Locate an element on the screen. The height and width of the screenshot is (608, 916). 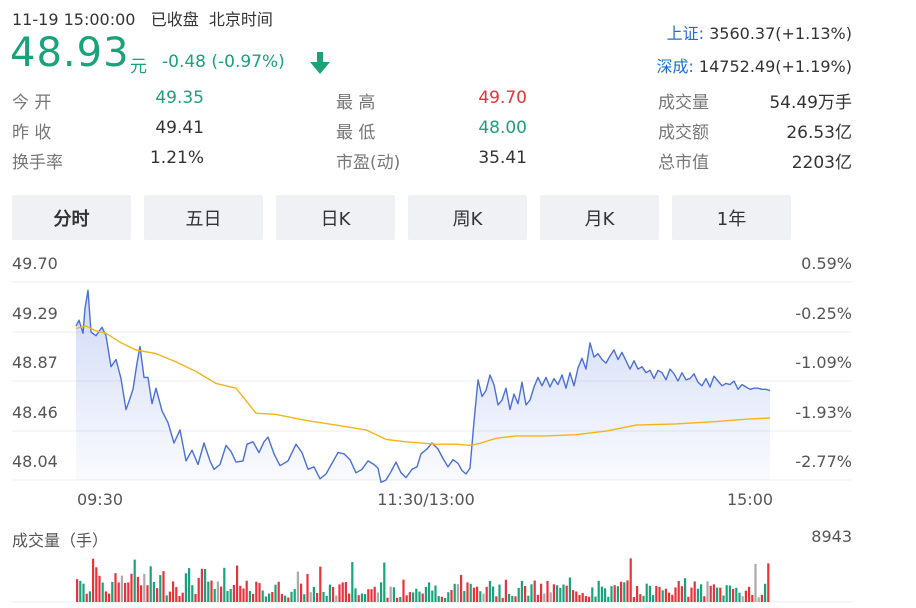
tab-weekly-k: 周K is located at coordinates (467, 217).